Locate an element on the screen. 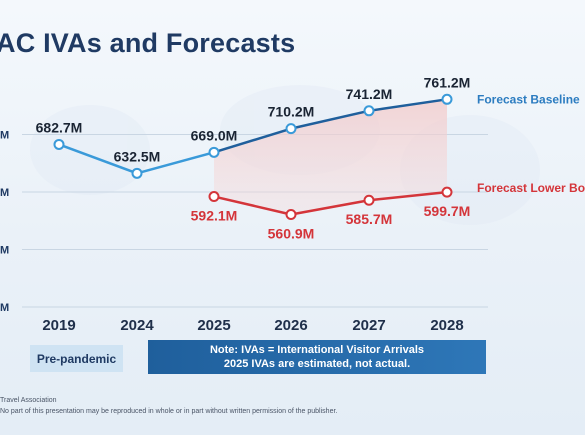 This screenshot has width=585, height=435. x-tick-label: 2024 is located at coordinates (137, 325).